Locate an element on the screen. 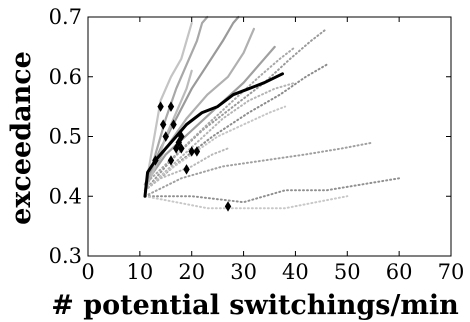  y-tick-label-0.5: 0.5 is located at coordinates (65, 137).